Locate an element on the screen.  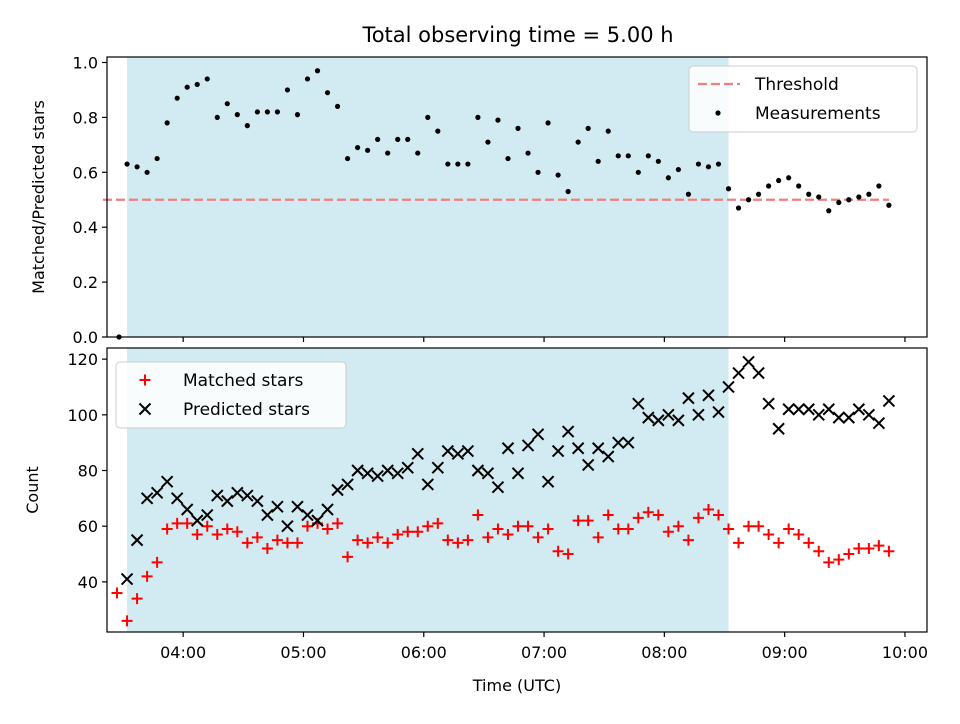
x-tick-label: 05:00 is located at coordinates (303, 652).